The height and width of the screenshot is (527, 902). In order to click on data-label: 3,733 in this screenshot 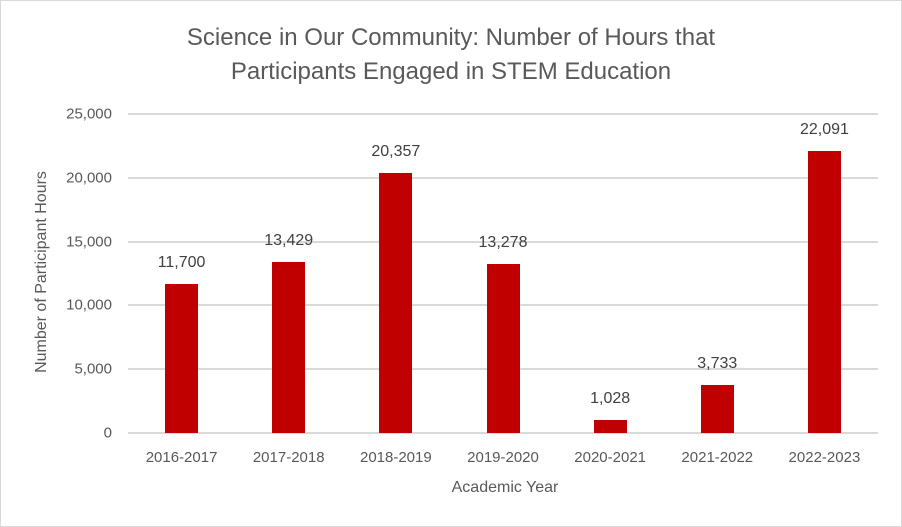, I will do `click(717, 364)`.